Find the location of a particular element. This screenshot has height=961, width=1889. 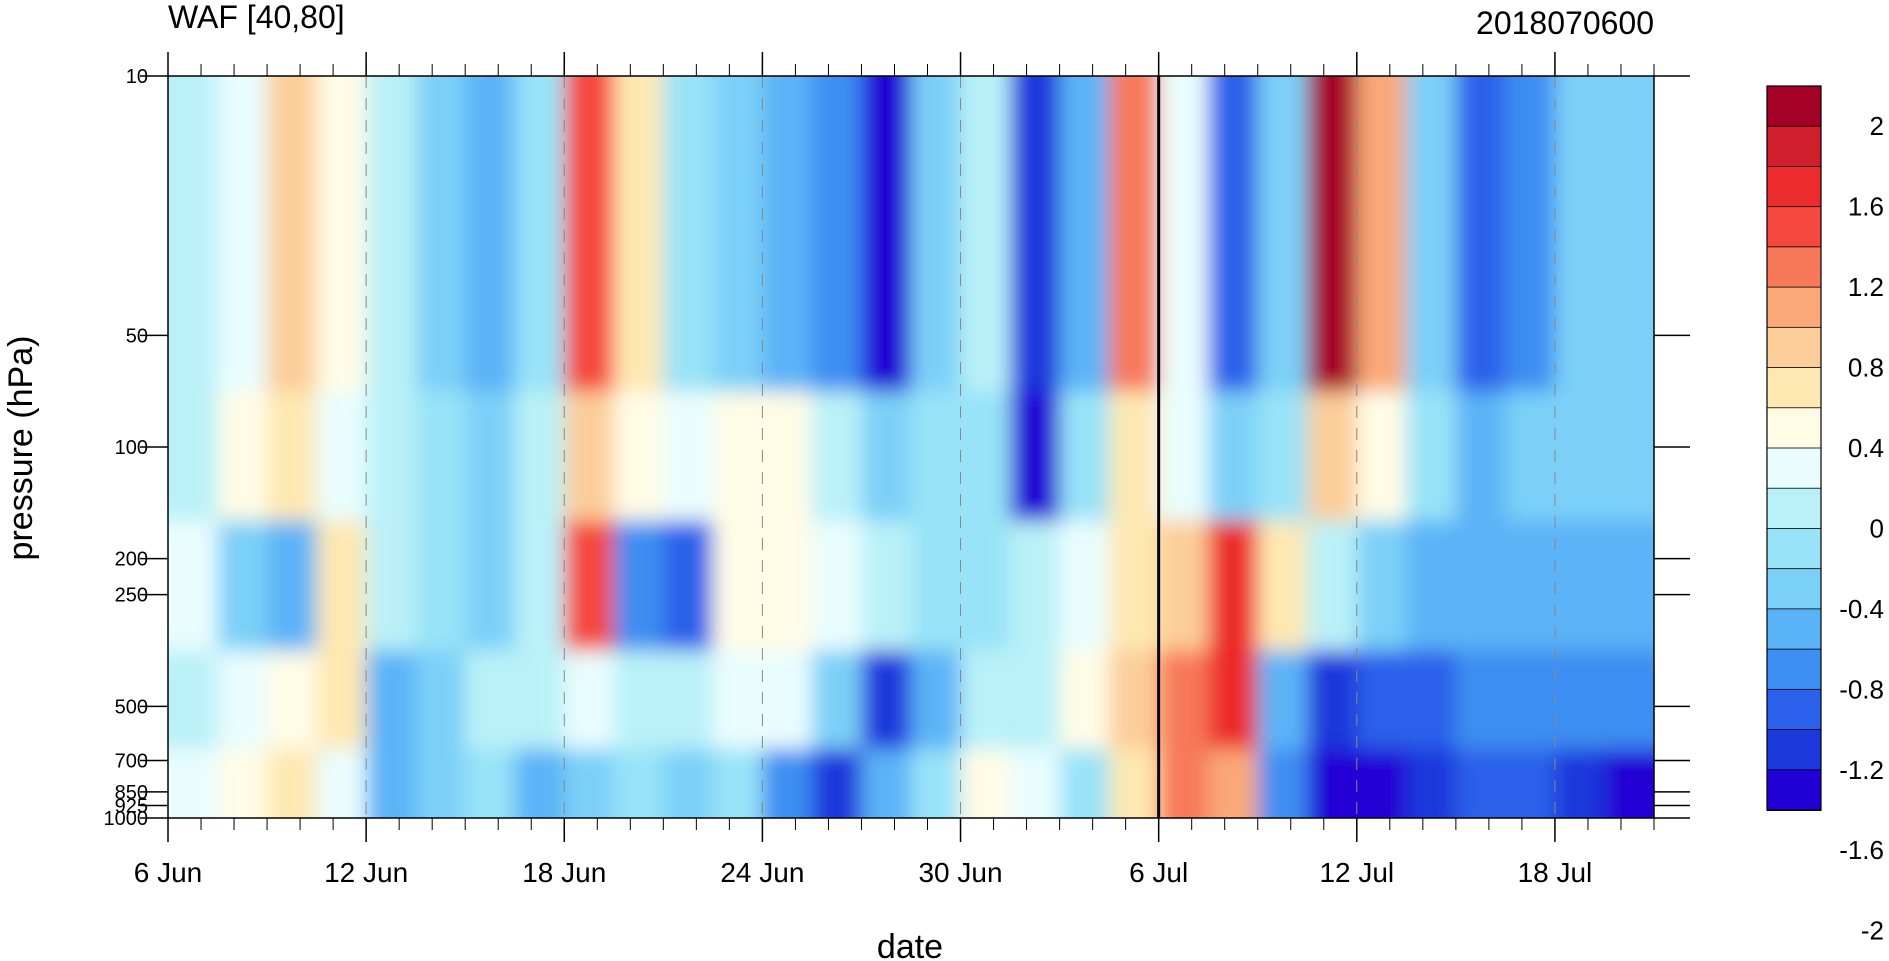

colorbar-label: 1.2 is located at coordinates (1866, 287).